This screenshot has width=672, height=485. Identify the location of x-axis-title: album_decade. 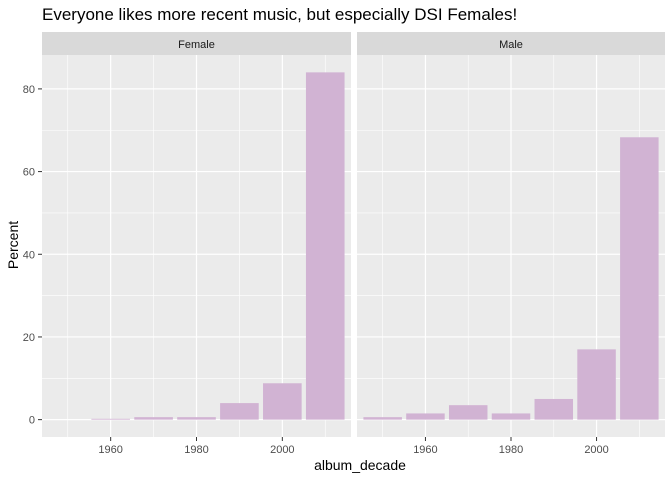
(360, 465).